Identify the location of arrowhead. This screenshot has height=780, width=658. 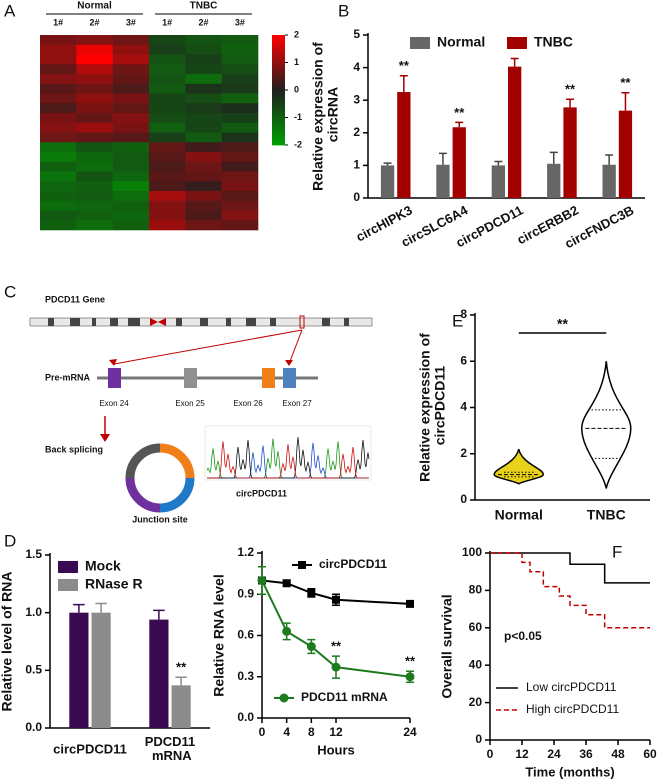
(105, 438).